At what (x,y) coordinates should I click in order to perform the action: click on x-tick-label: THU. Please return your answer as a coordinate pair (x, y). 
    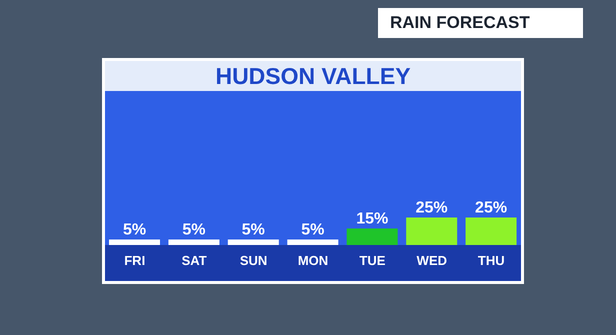
    Looking at the image, I should click on (491, 260).